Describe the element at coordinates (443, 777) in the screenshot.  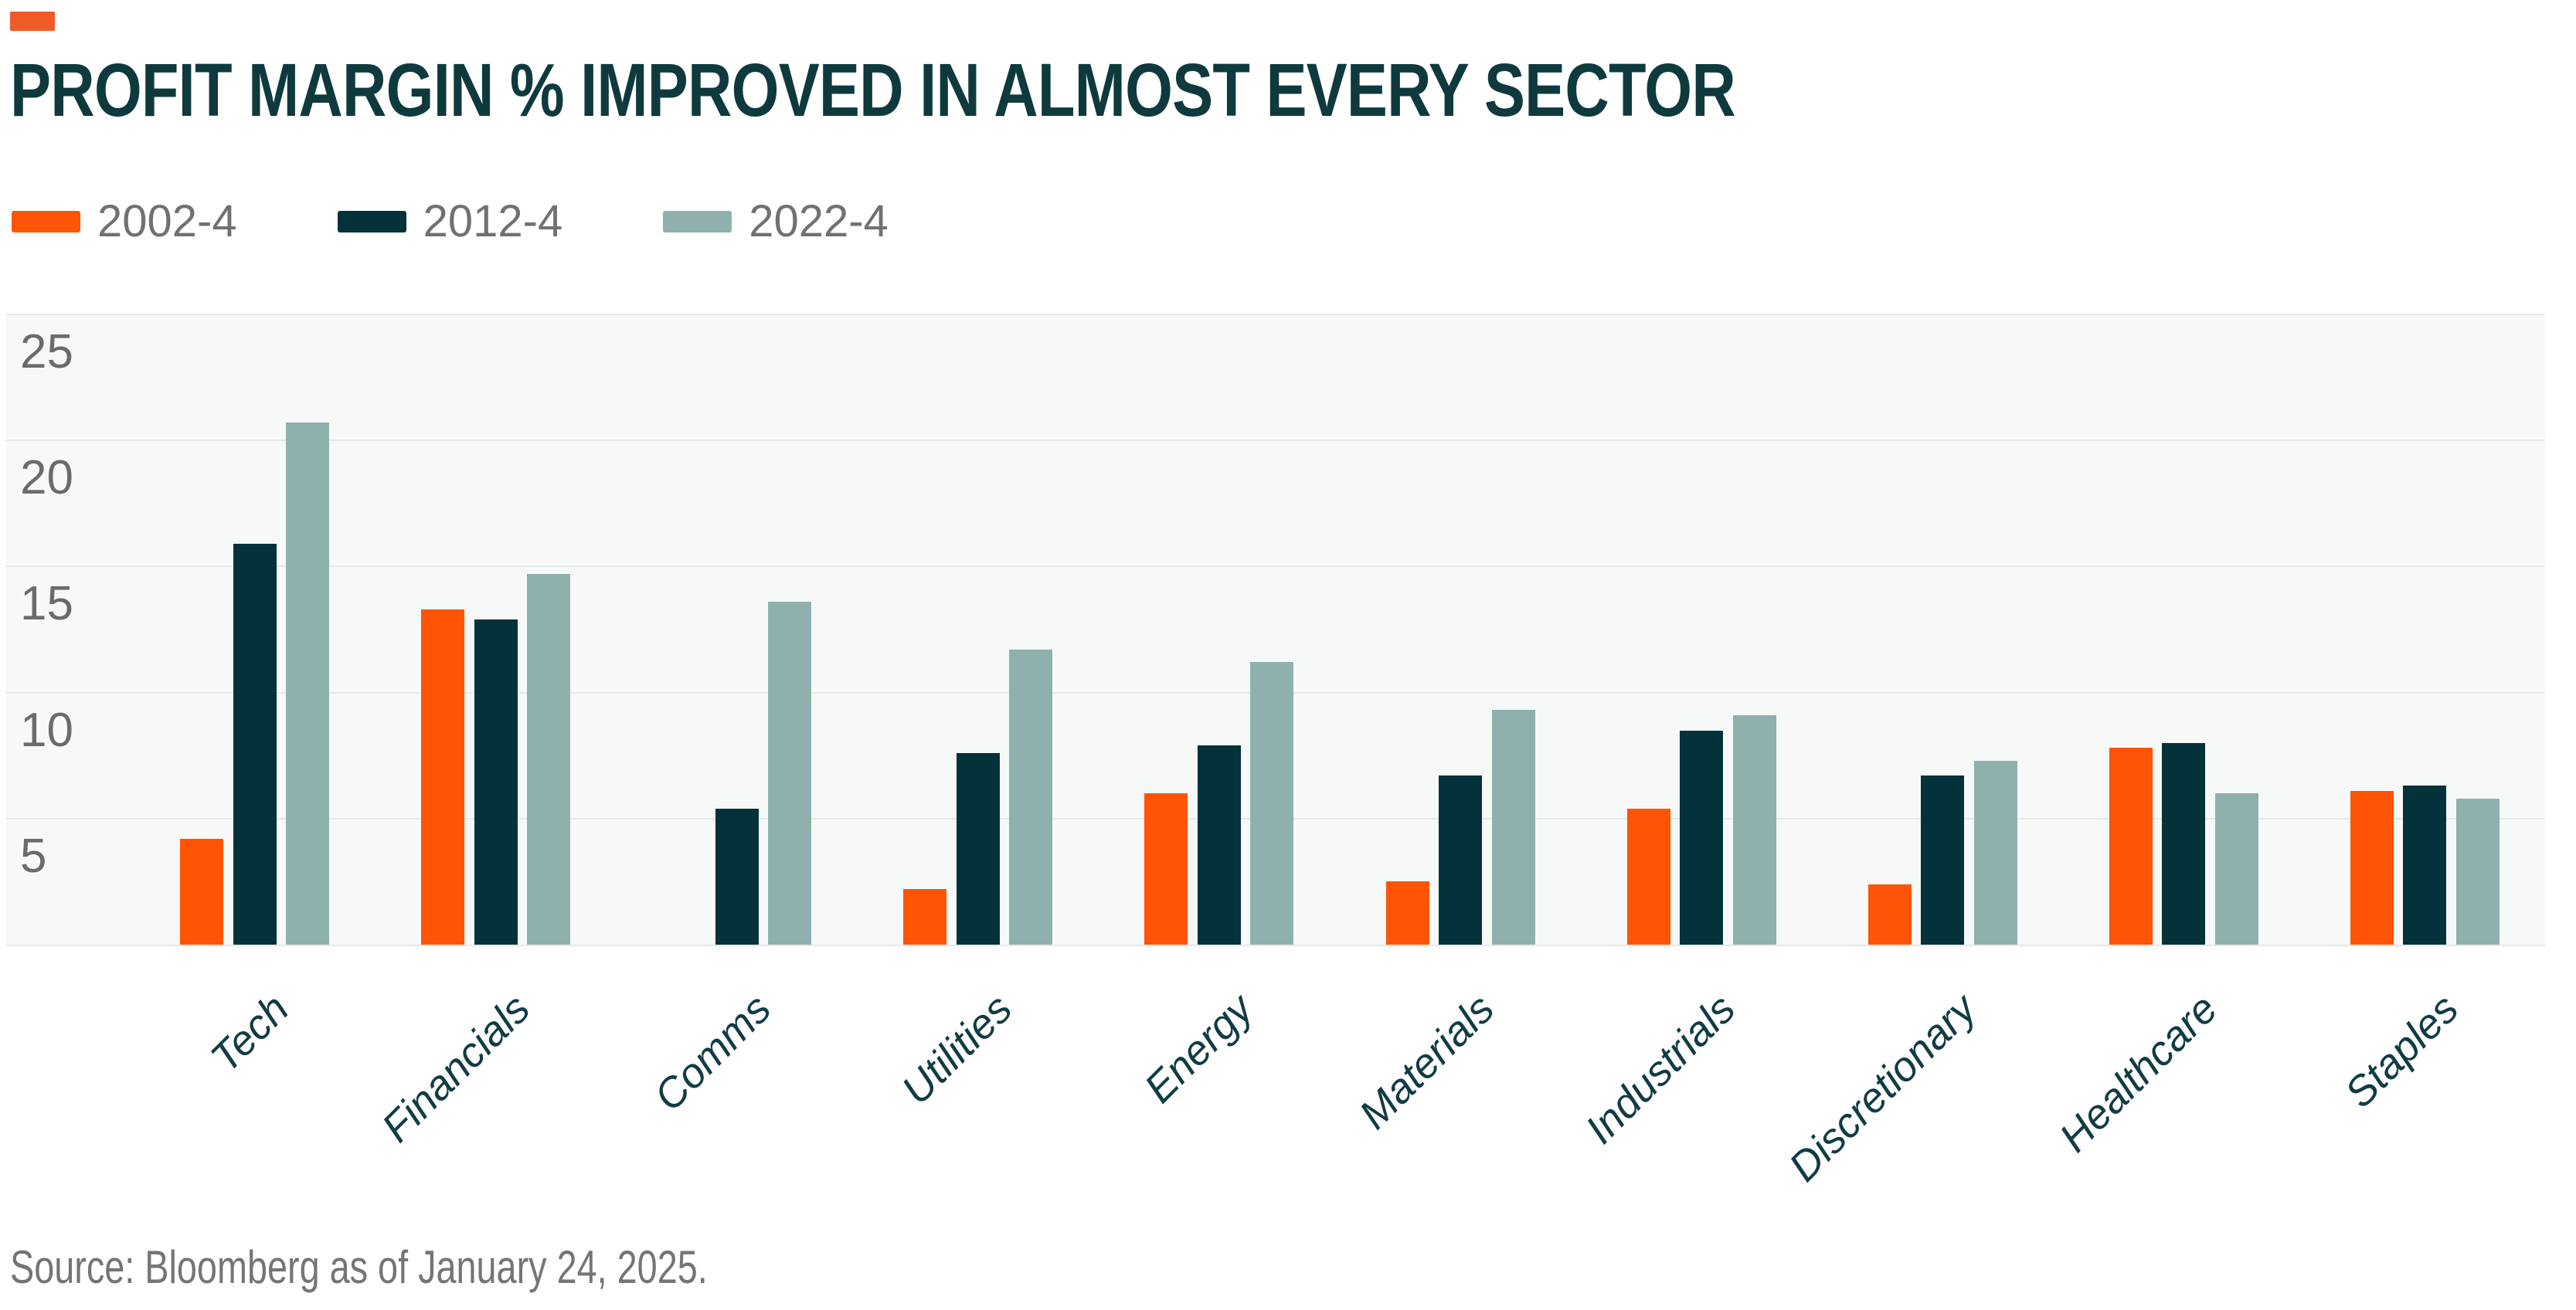
I see `bar-2002-4-Financials` at that location.